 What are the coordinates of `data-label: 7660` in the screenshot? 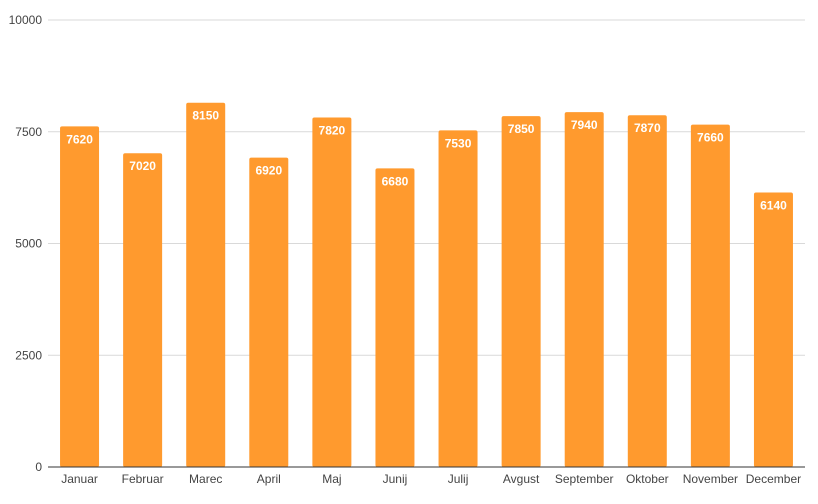 It's located at (710, 138).